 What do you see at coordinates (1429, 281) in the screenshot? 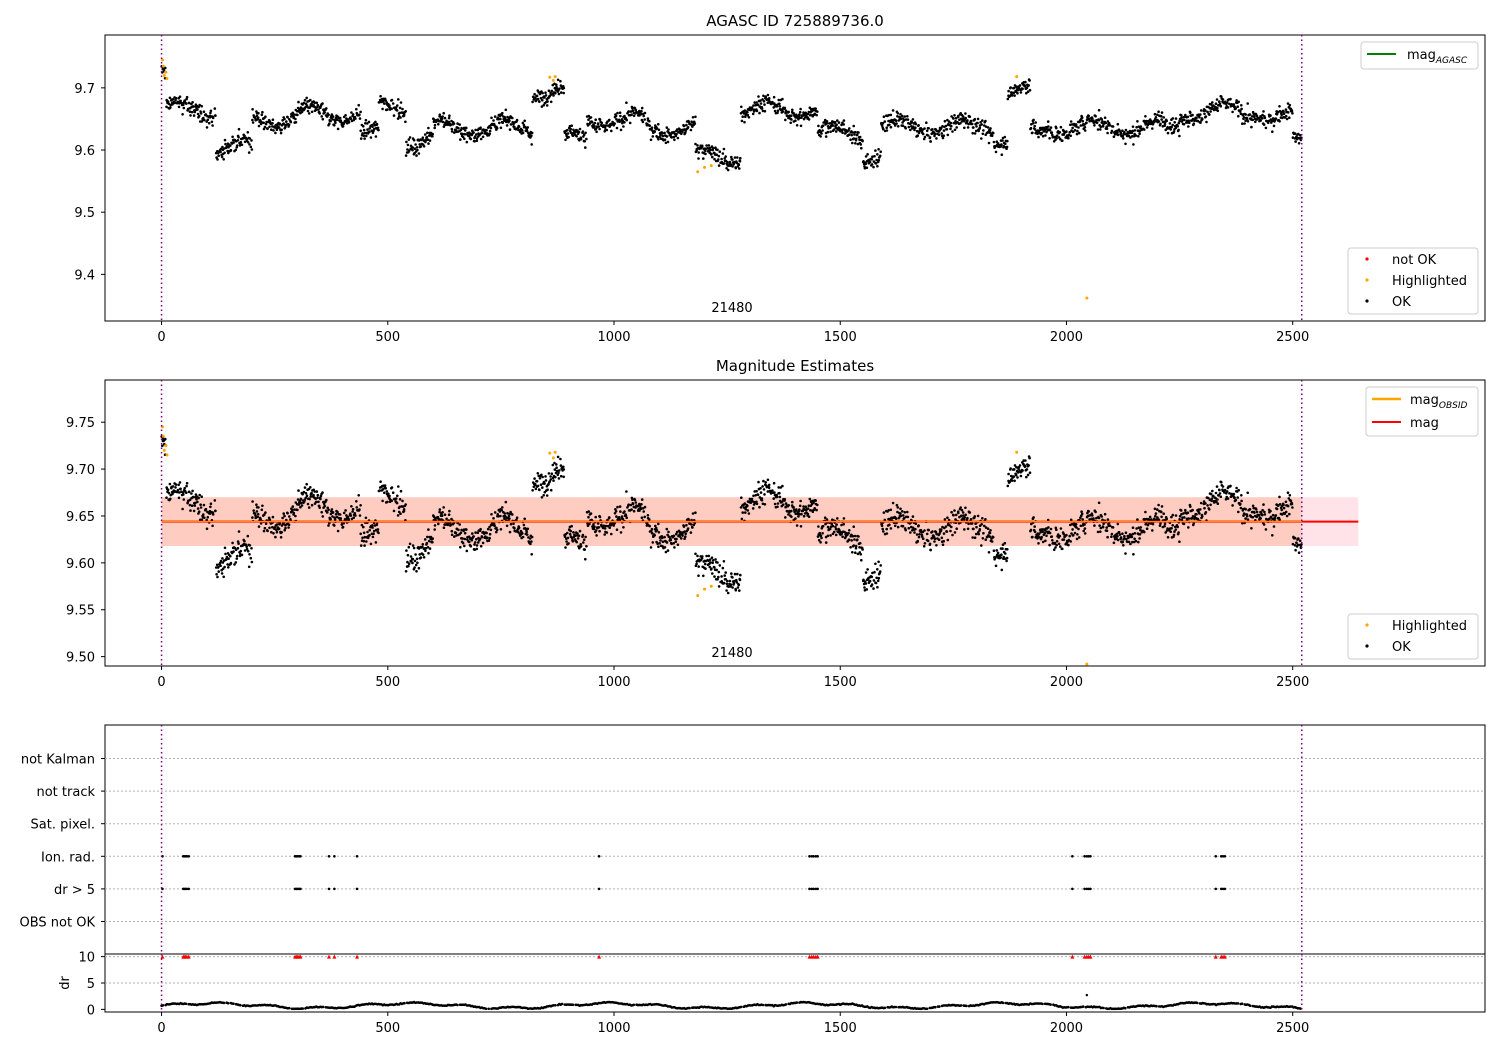
I see `legend-highlighted-label: Highlighted` at bounding box center [1429, 281].